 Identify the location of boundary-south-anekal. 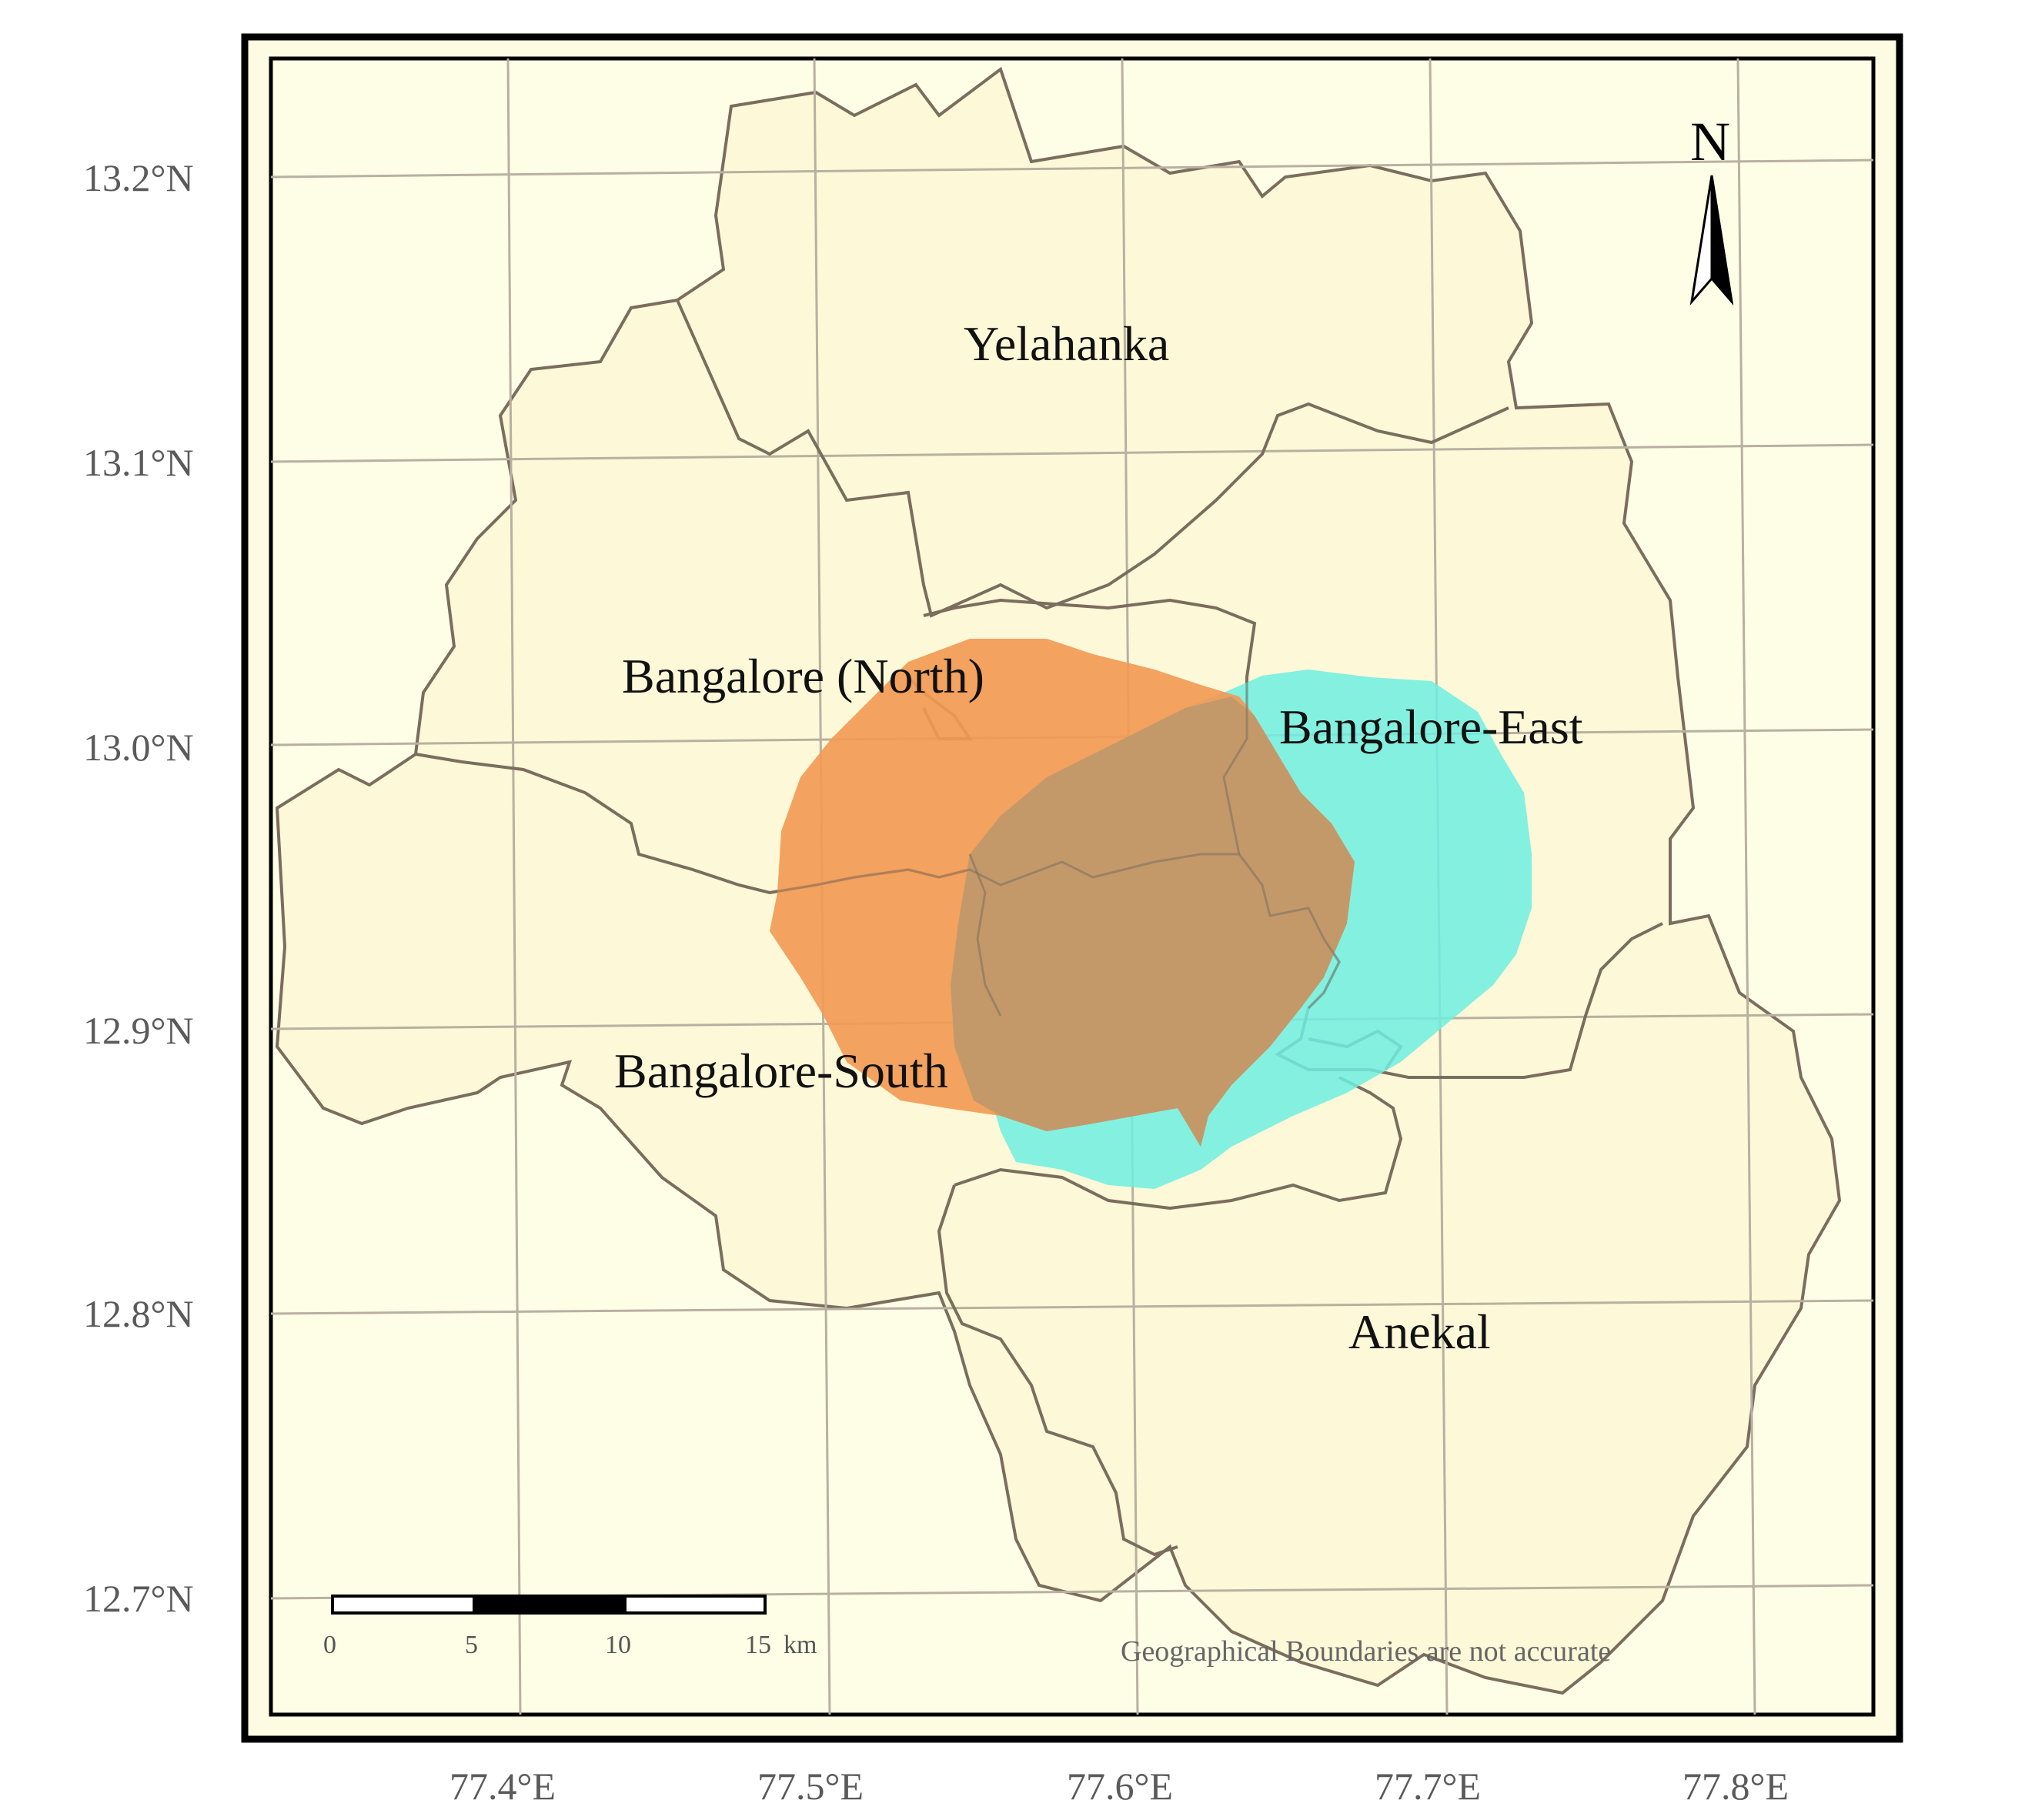
(1178, 1143).